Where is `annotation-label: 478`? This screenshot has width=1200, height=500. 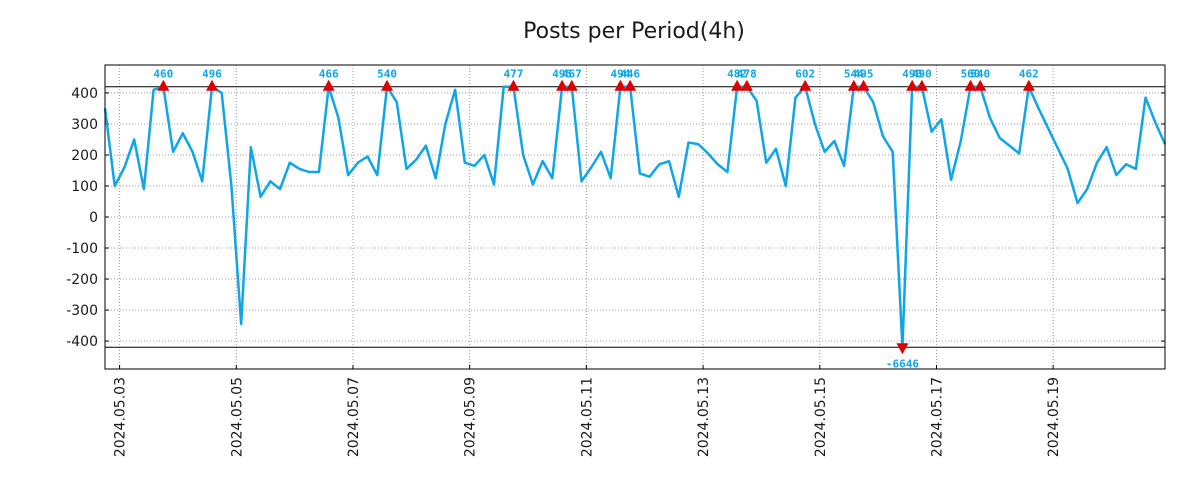
annotation-label: 478 is located at coordinates (747, 74).